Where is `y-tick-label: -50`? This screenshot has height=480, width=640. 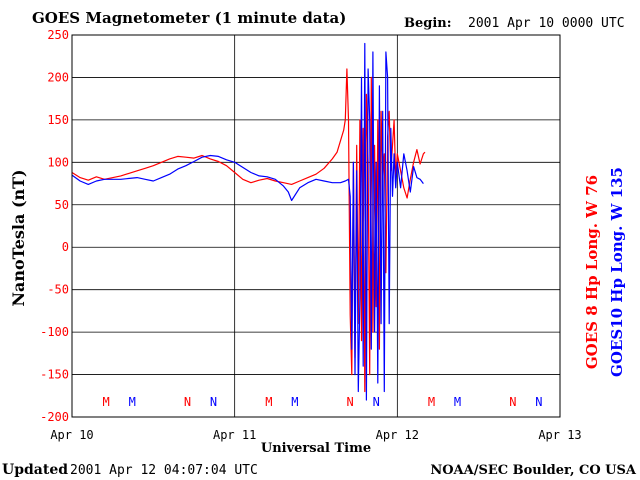 y-tick-label: -50 is located at coordinates (58, 290).